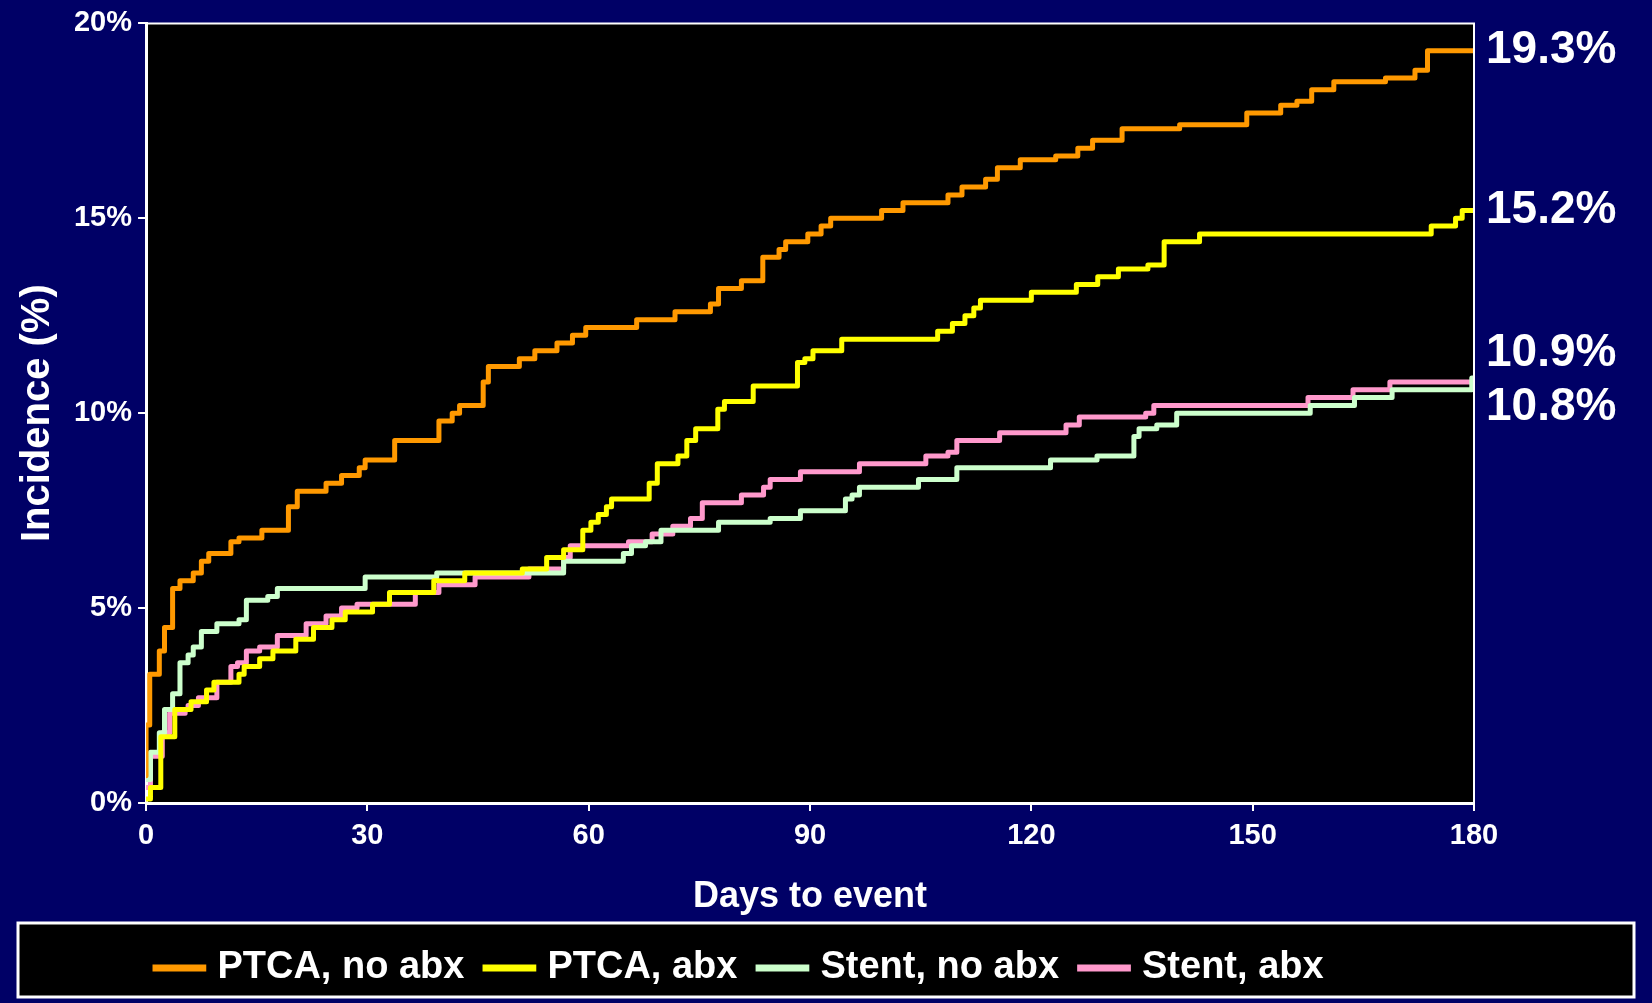 Image resolution: width=1652 pixels, height=1003 pixels. I want to click on y-tick-label: 5%, so click(111, 606).